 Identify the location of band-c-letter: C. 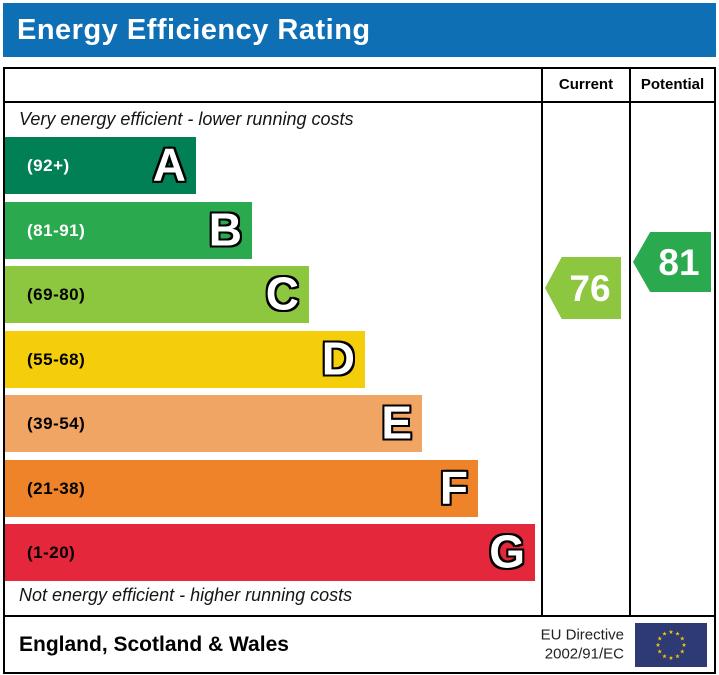
(282, 293).